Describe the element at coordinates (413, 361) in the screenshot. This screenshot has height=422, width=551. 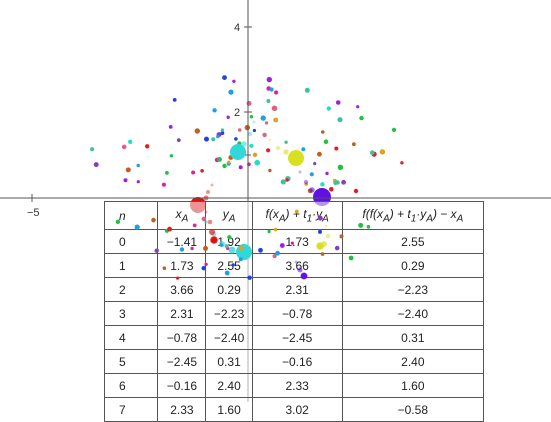
I see `table-cell: 2.40` at that location.